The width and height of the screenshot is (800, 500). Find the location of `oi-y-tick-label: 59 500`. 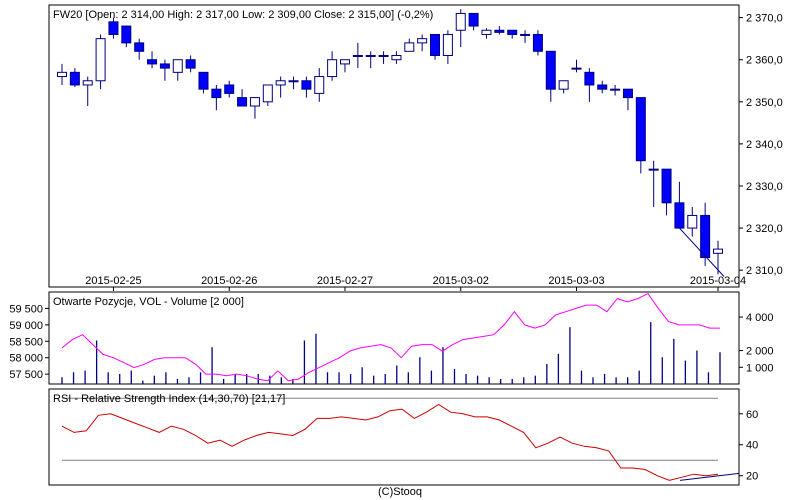

oi-y-tick-label: 59 500 is located at coordinates (26, 309).